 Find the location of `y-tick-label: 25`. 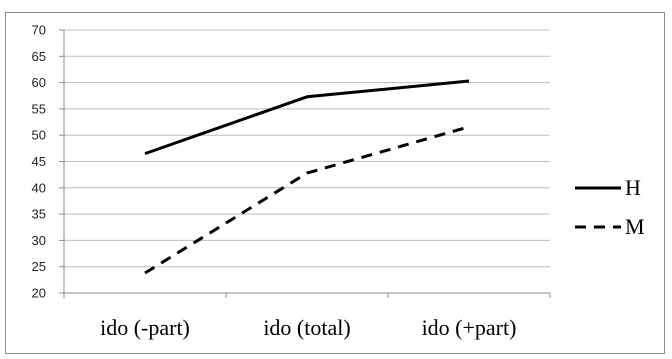

y-tick-label: 25 is located at coordinates (39, 266).